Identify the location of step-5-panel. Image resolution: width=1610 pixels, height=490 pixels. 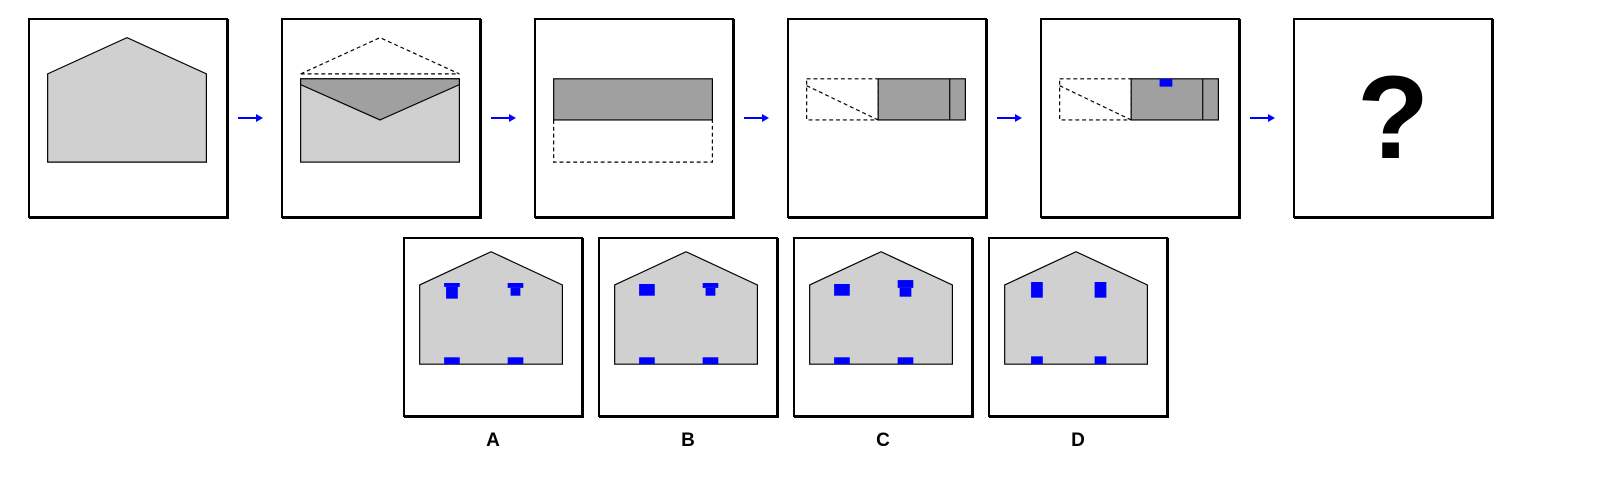
(1140, 118).